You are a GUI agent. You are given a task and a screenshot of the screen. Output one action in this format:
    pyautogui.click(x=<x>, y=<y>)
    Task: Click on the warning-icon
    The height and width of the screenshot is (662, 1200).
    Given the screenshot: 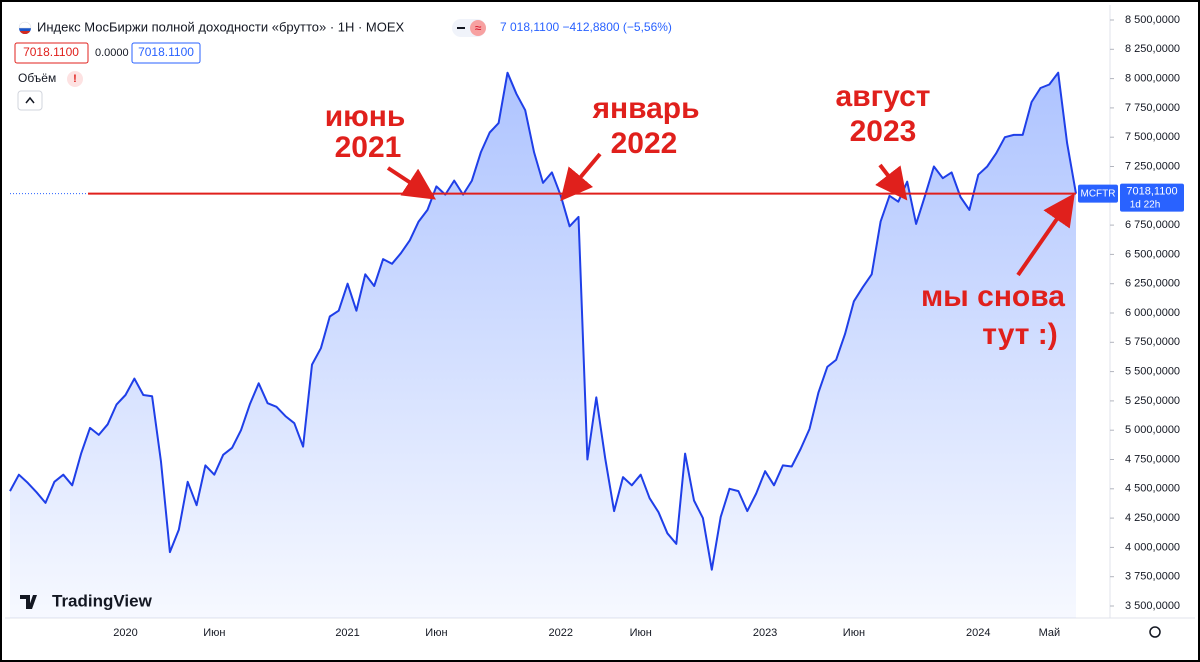 What is the action you would take?
    pyautogui.click(x=75, y=79)
    